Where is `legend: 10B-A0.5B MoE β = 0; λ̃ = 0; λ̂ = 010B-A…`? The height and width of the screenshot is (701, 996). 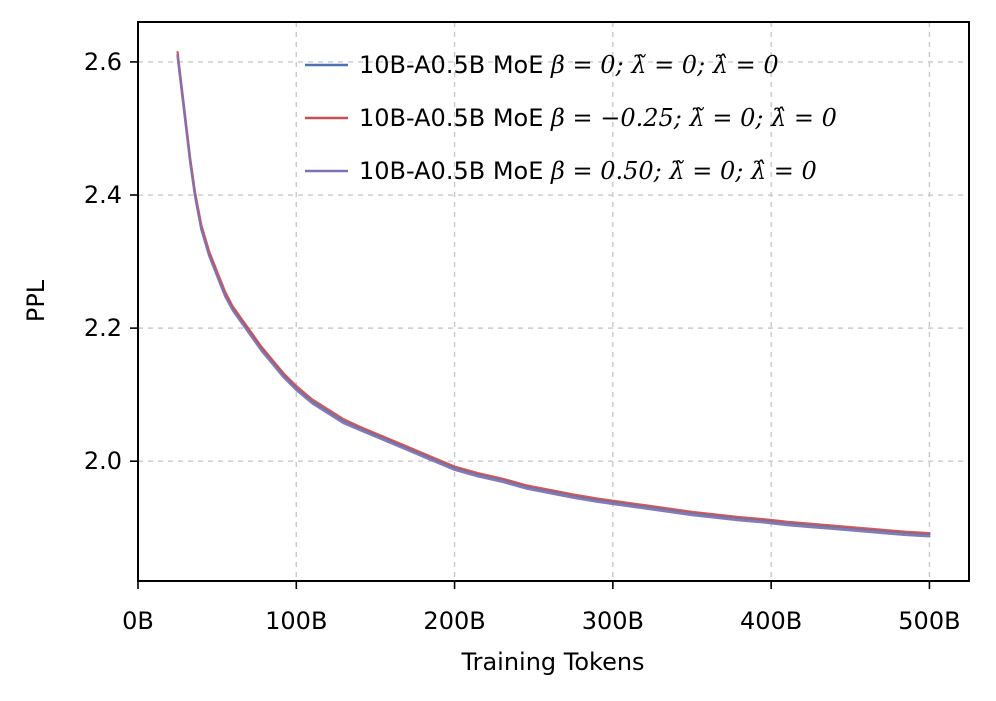 legend: 10B-A0.5B MoE β = 0; λ̃ = 0; λ̂ = 010B-A… is located at coordinates (571, 118).